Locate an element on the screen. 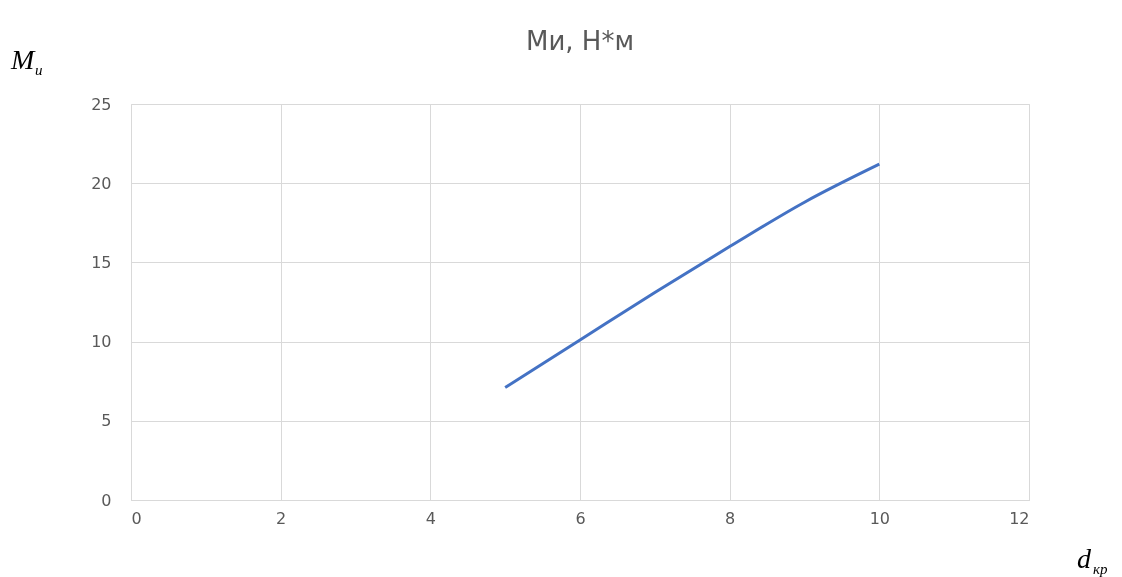  x-tick-label: 4 is located at coordinates (430, 518).